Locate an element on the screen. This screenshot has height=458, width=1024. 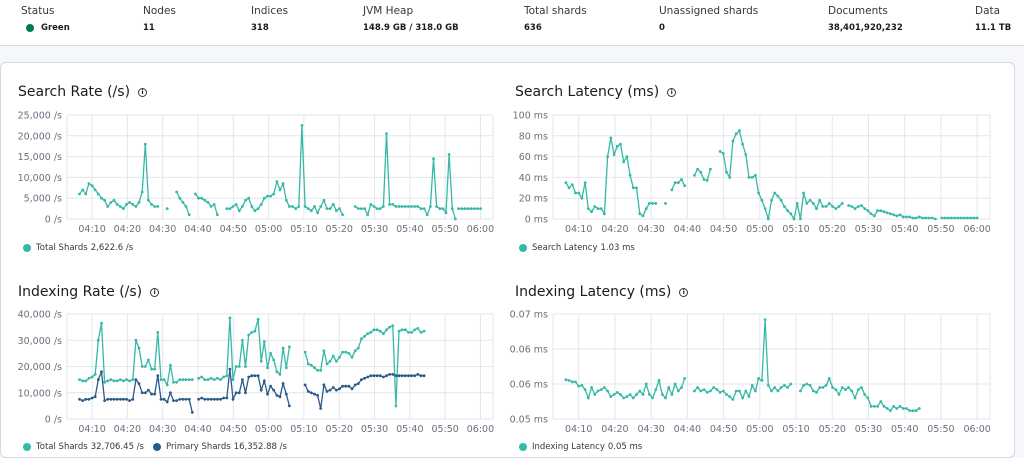
legend-item: Total Shards 2,622.6 /s is located at coordinates (78, 248).